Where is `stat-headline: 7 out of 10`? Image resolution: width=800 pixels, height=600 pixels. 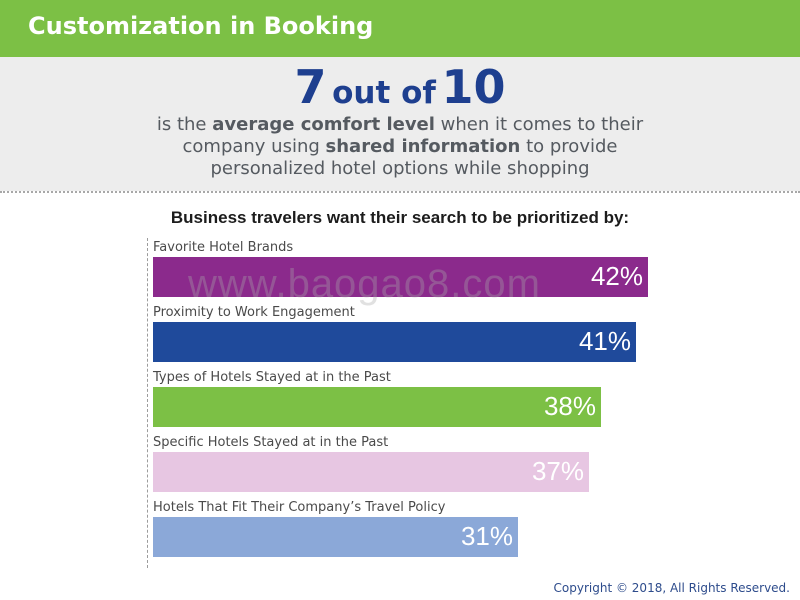
stat-headline: 7 out of 10 is located at coordinates (400, 87).